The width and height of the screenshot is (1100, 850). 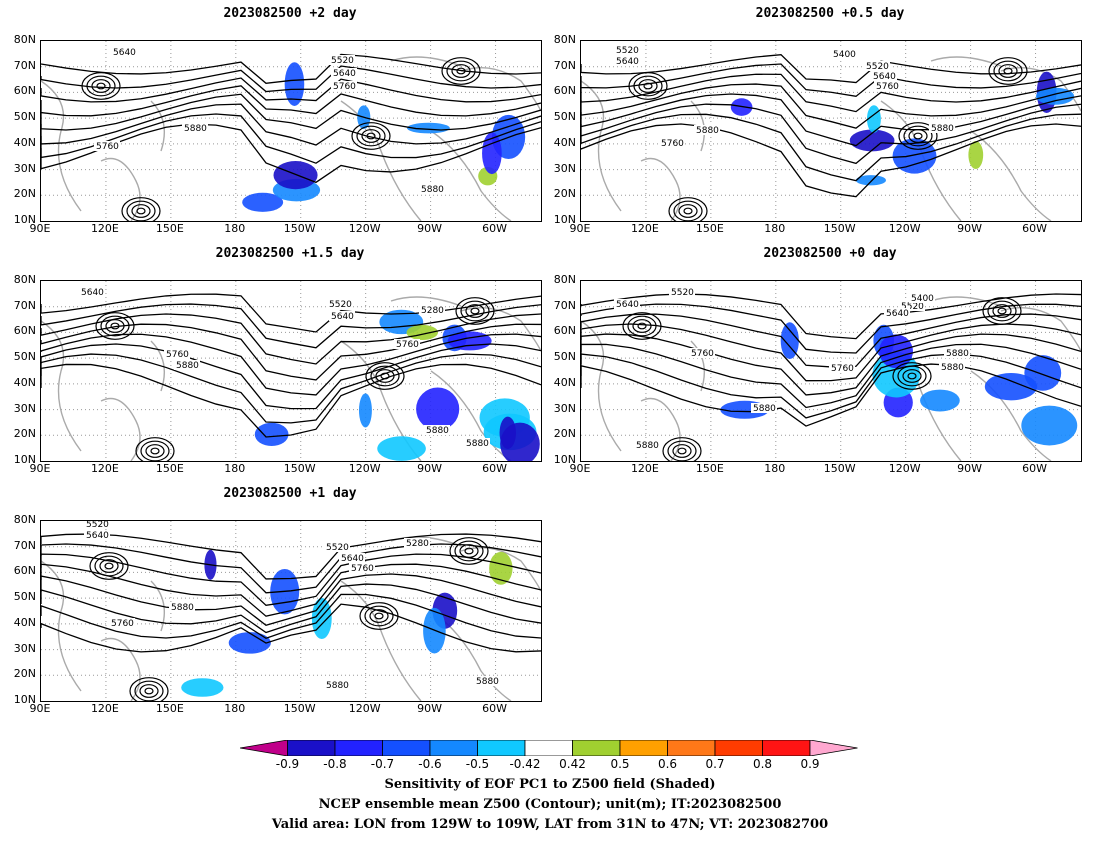 I want to click on contour-label: 5640, so click(x=884, y=77).